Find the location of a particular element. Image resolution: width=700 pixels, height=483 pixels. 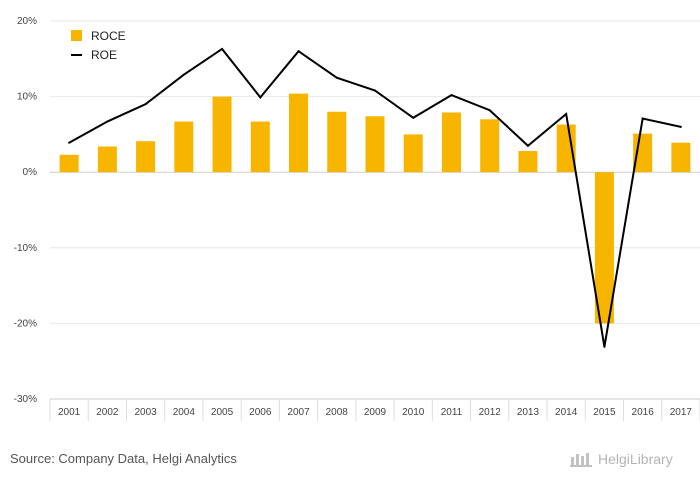

legend-swatch-roce is located at coordinates (76, 35).